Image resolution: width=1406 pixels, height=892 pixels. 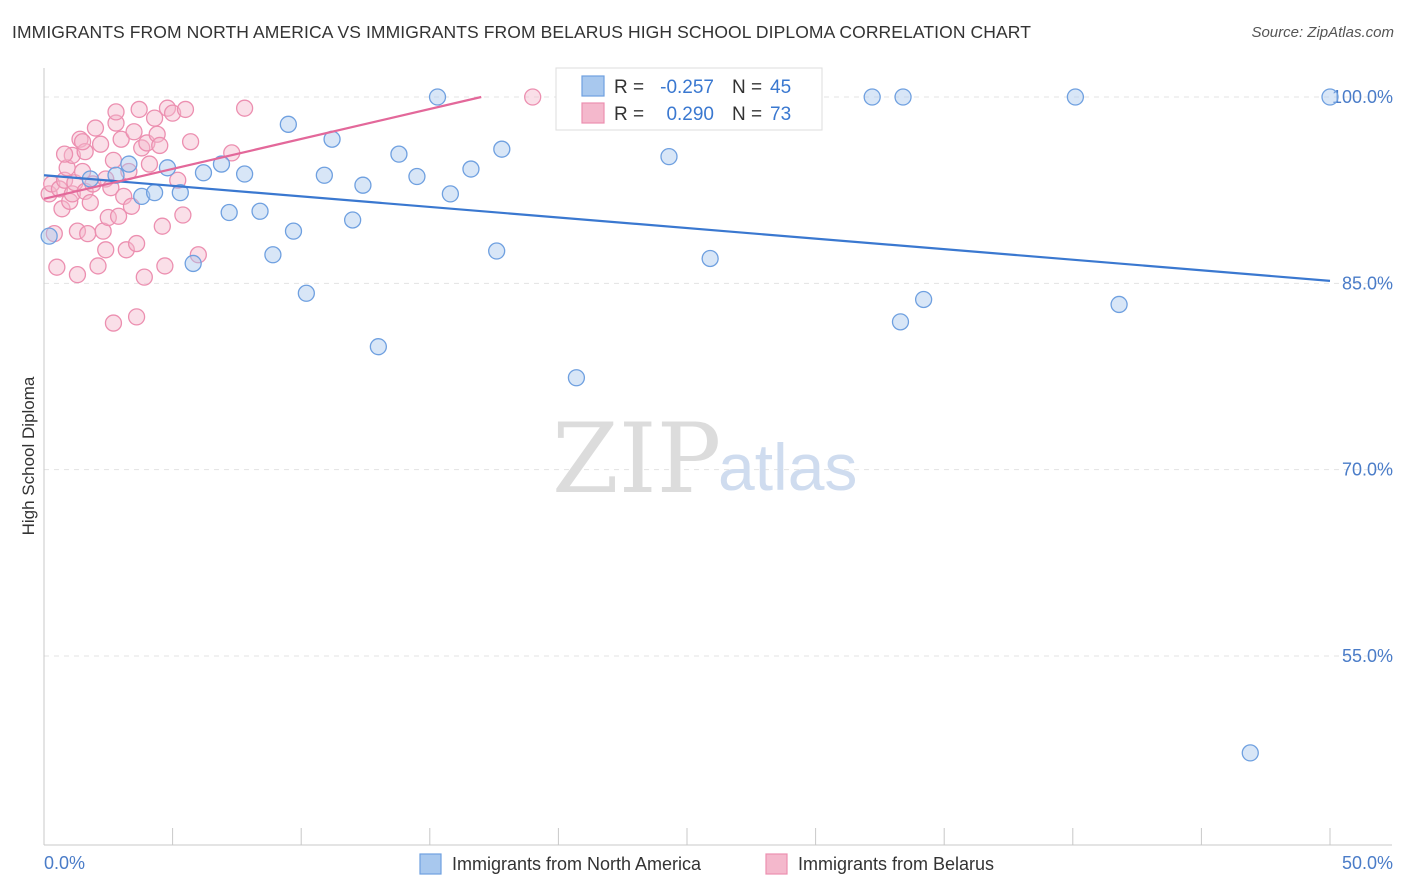 What do you see at coordinates (780, 114) in the screenshot?
I see `stats-n-value-pink: 73` at bounding box center [780, 114].